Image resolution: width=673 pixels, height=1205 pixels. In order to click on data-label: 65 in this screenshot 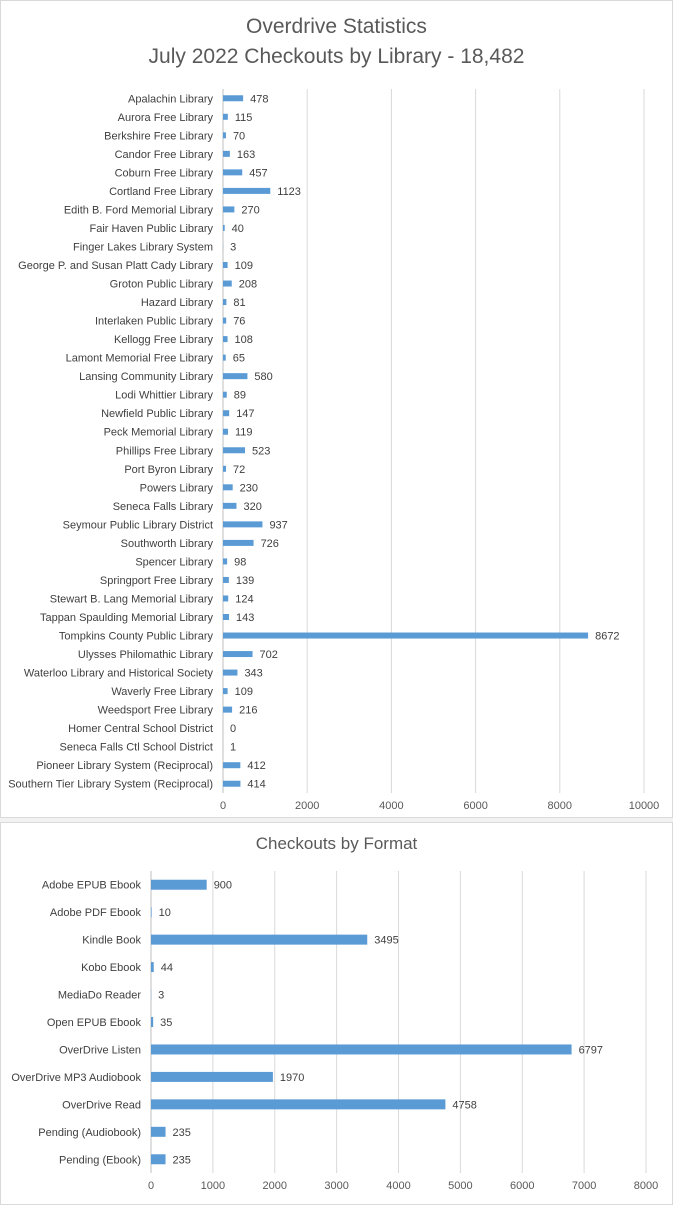, I will do `click(239, 359)`.